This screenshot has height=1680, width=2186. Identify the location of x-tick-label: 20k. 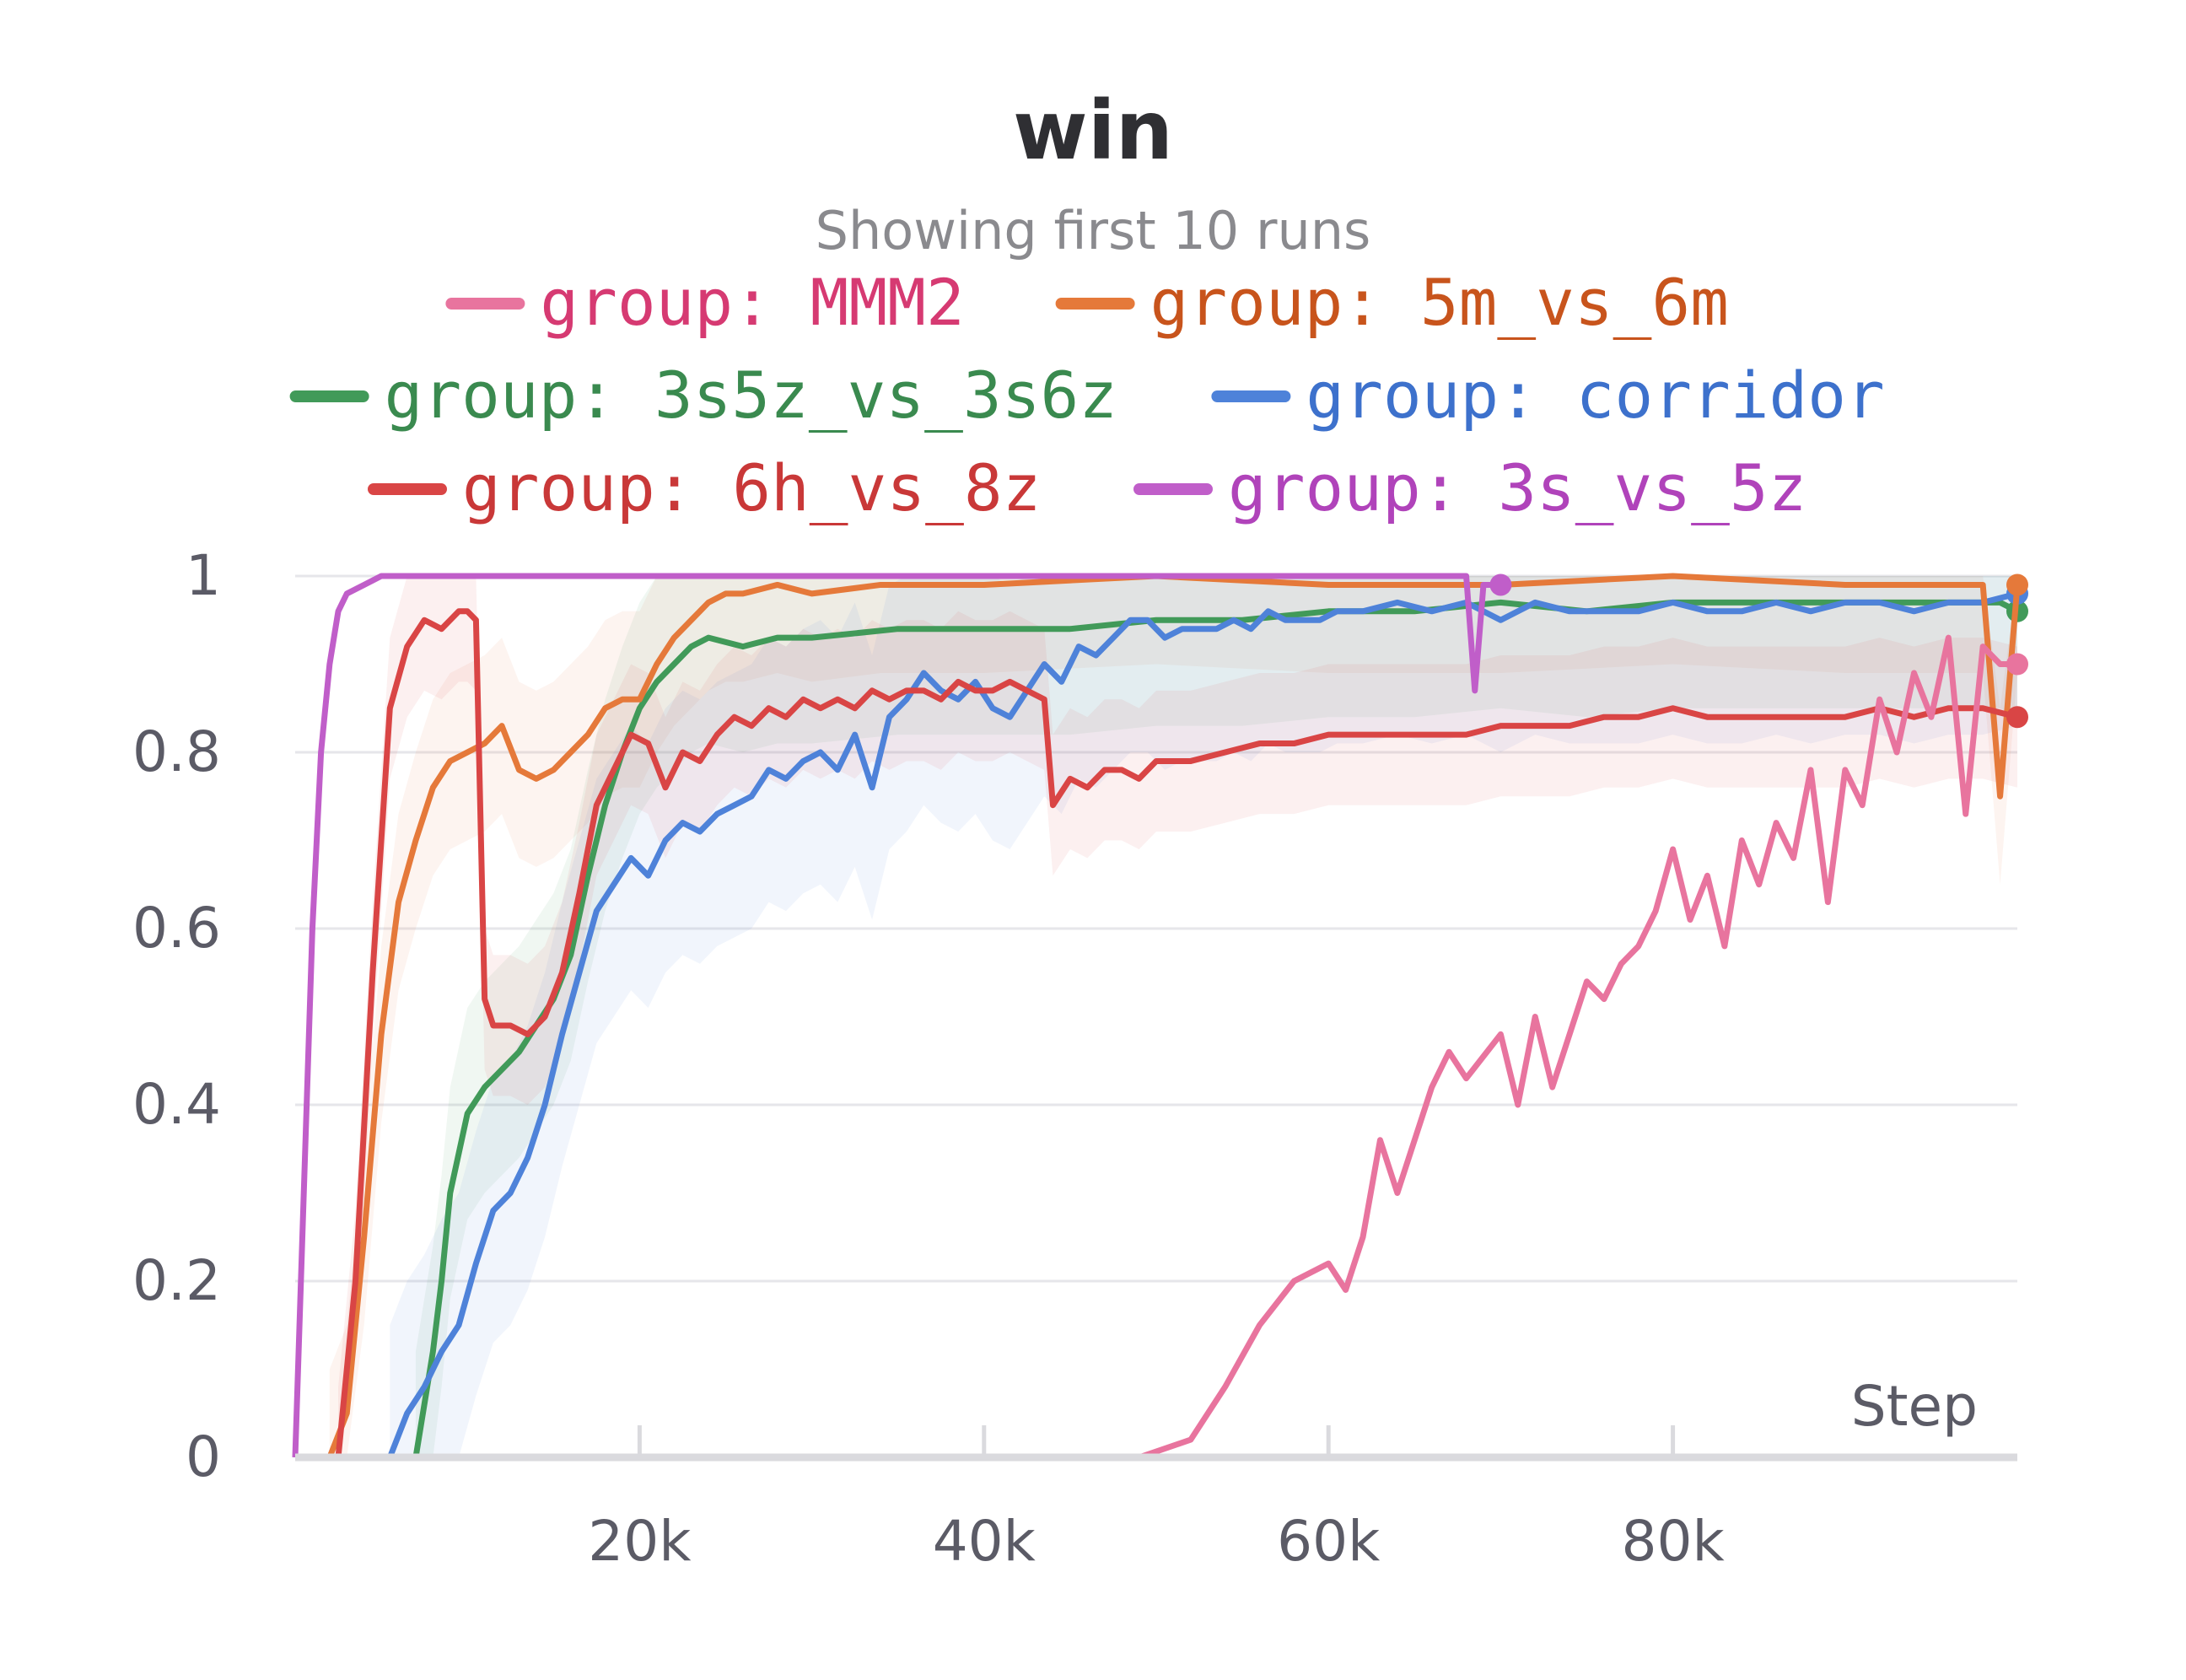
(640, 1542).